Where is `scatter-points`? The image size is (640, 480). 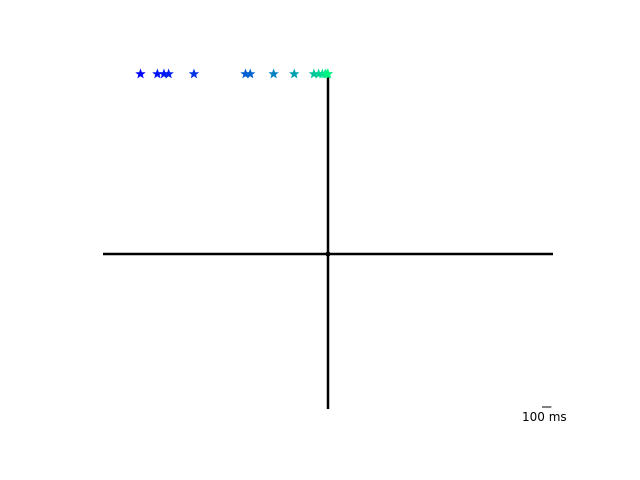 scatter-points is located at coordinates (234, 73).